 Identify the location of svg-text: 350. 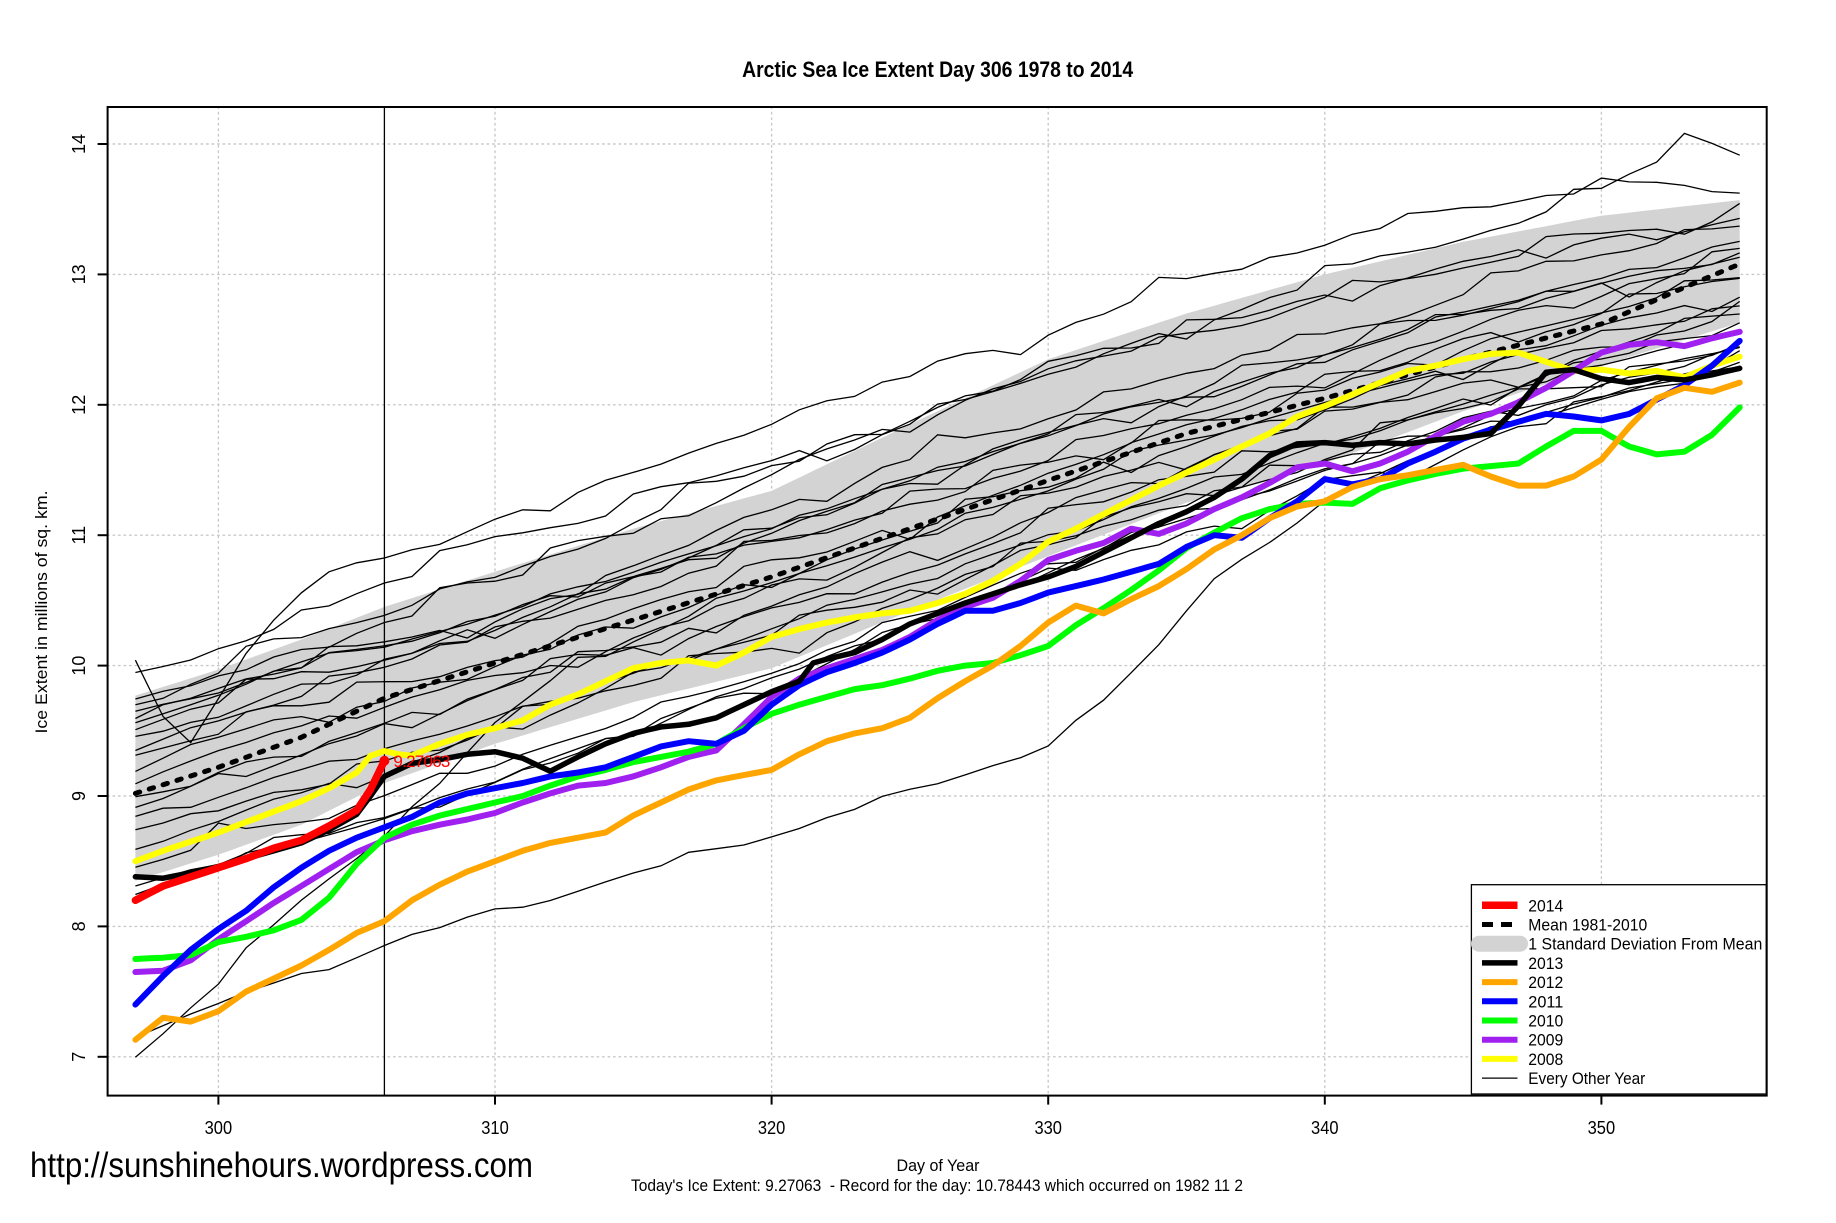
(1602, 1128).